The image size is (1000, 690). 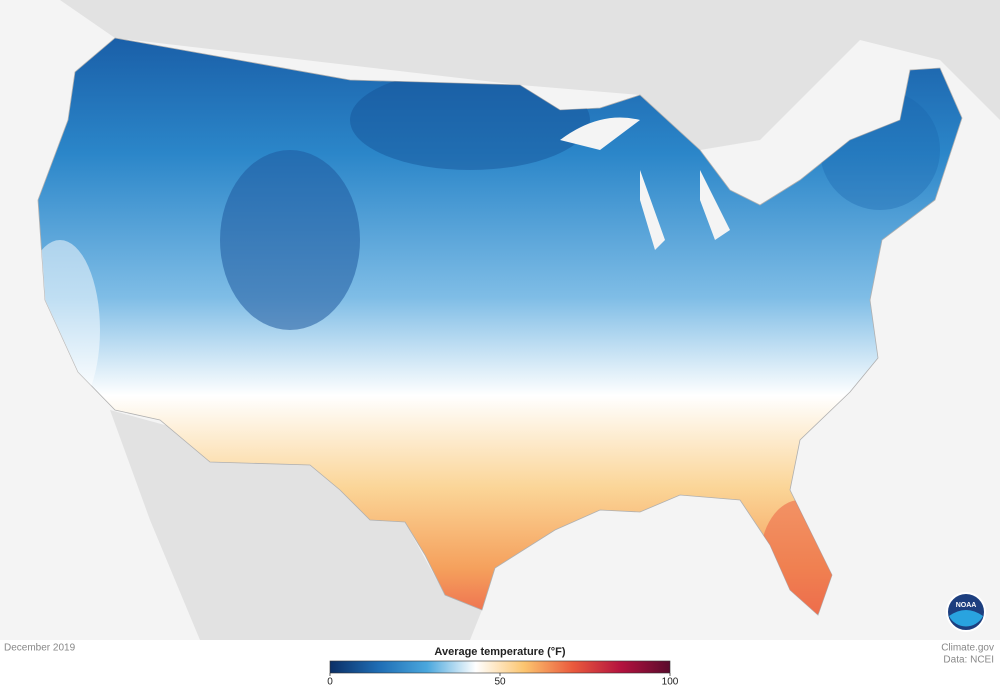 What do you see at coordinates (966, 605) in the screenshot?
I see `noaa-logo-text: NOAA` at bounding box center [966, 605].